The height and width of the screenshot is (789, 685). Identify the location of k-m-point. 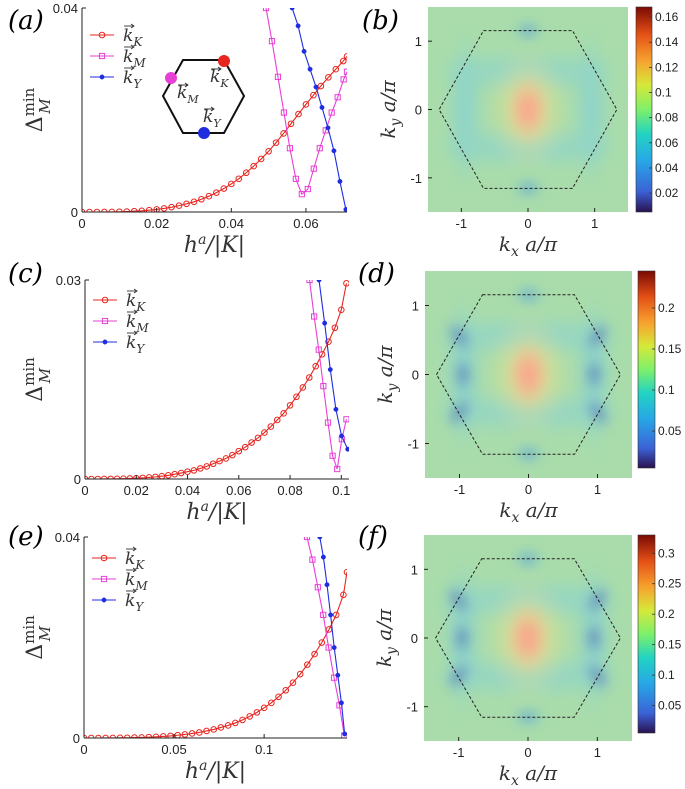
(171, 78).